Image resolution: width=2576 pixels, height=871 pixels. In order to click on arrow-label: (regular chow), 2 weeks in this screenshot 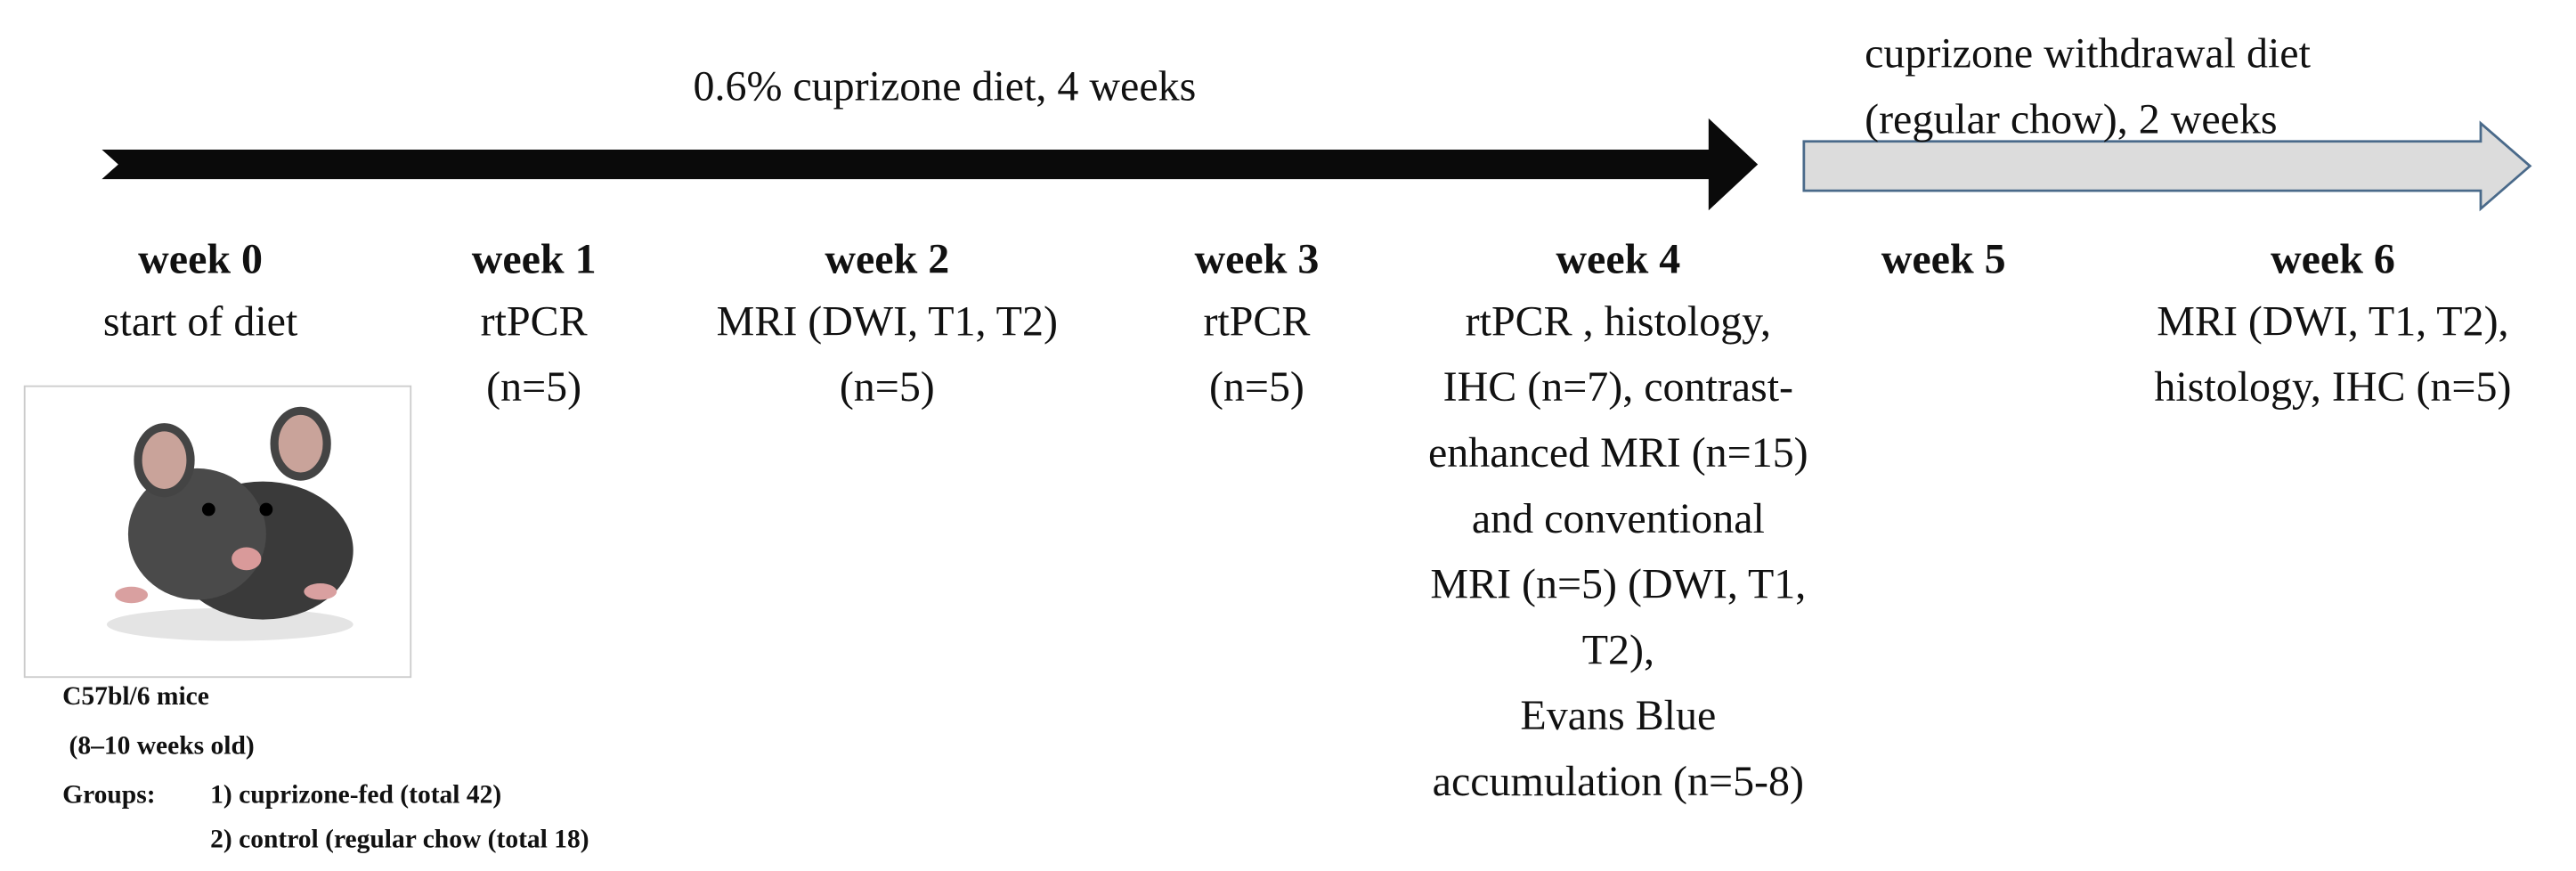, I will do `click(2071, 118)`.